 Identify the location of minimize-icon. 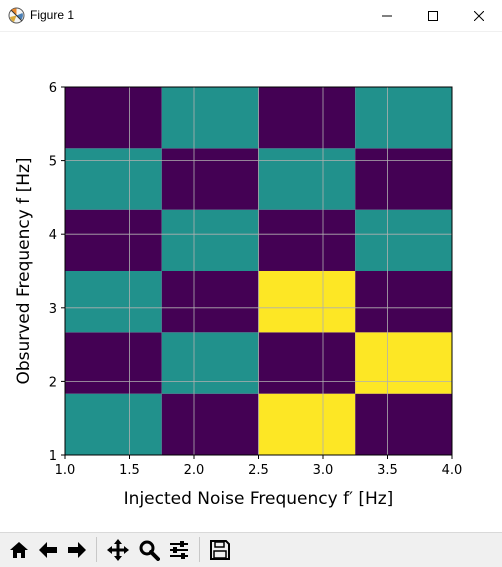
(387, 15).